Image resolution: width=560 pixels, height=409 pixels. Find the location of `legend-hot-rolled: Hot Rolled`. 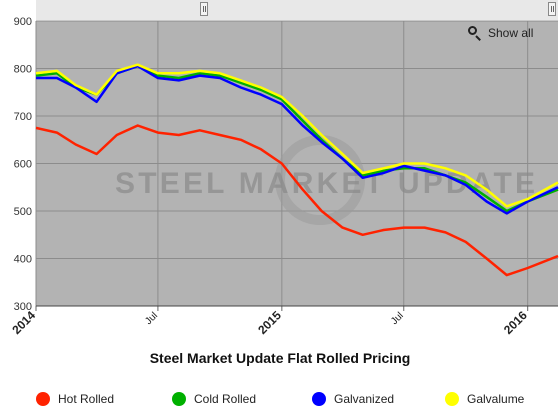

legend-hot-rolled: Hot Rolled is located at coordinates (75, 399).